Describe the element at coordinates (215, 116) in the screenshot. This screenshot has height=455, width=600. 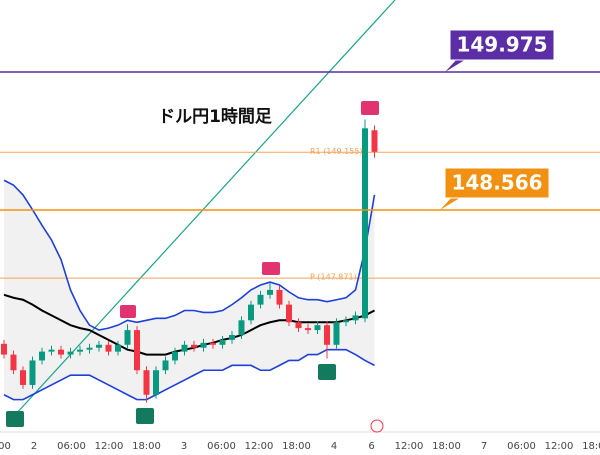
I see `chart-title: ドル円1時間足` at that location.